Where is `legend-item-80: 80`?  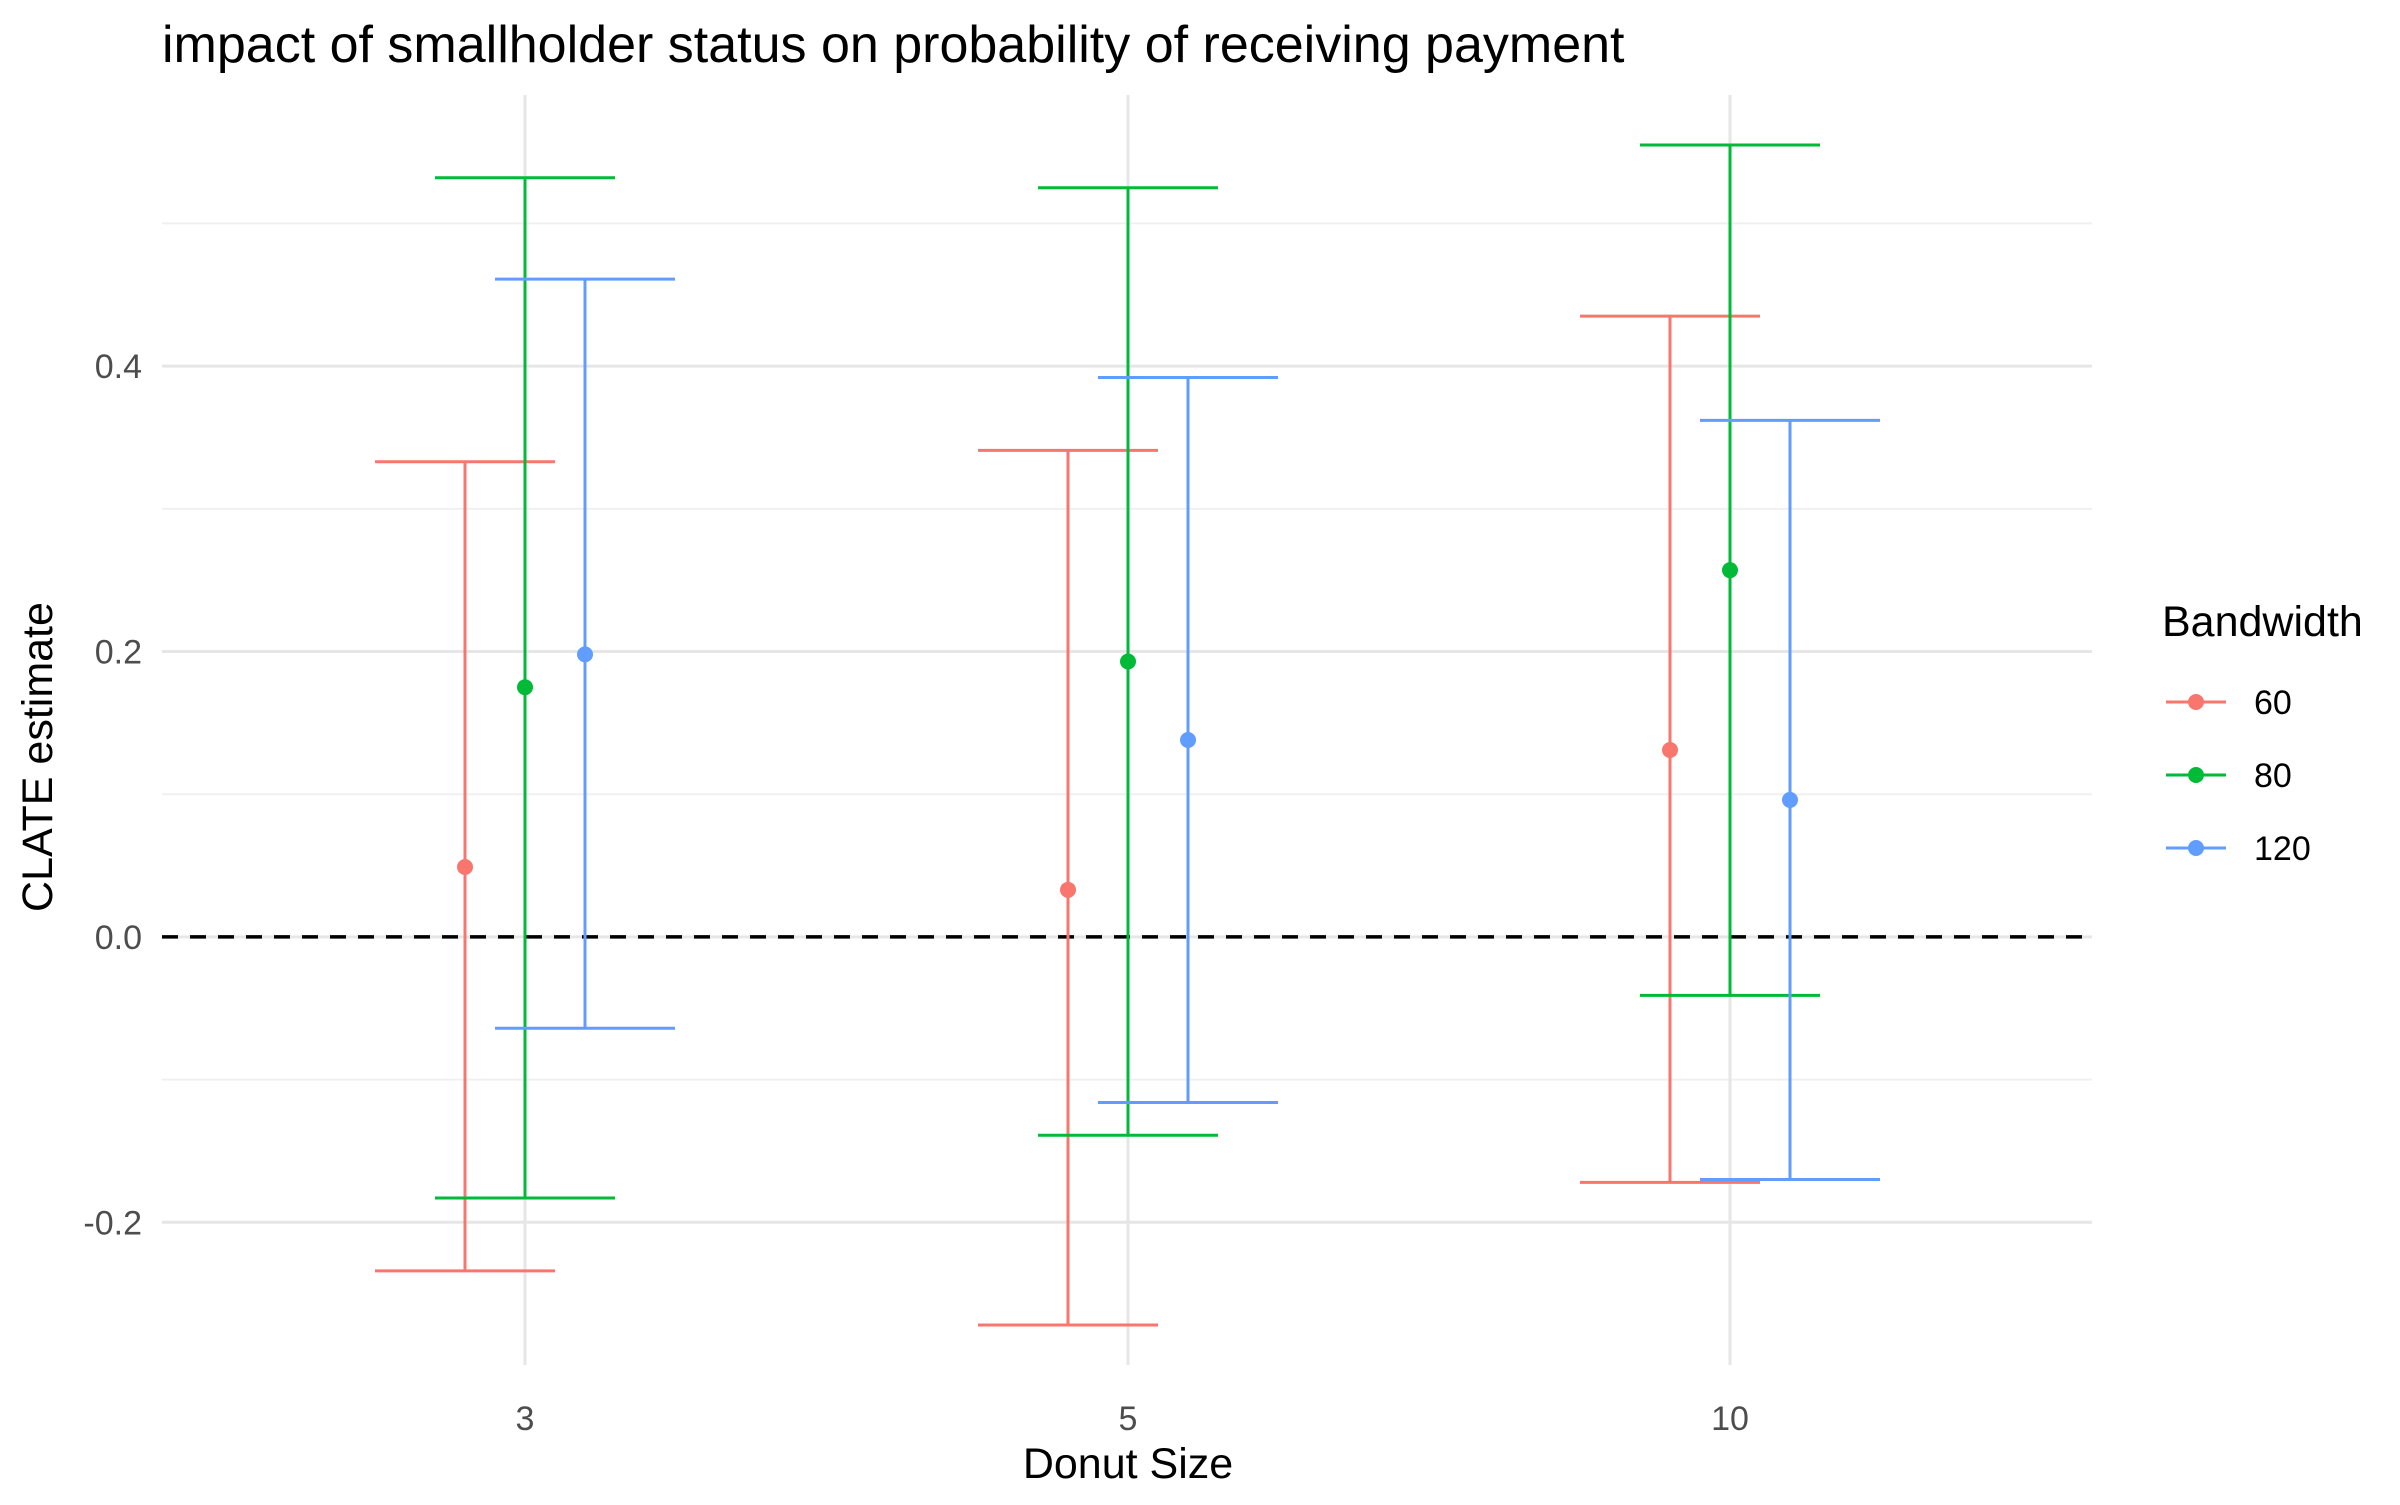 legend-item-80: 80 is located at coordinates (2229, 776).